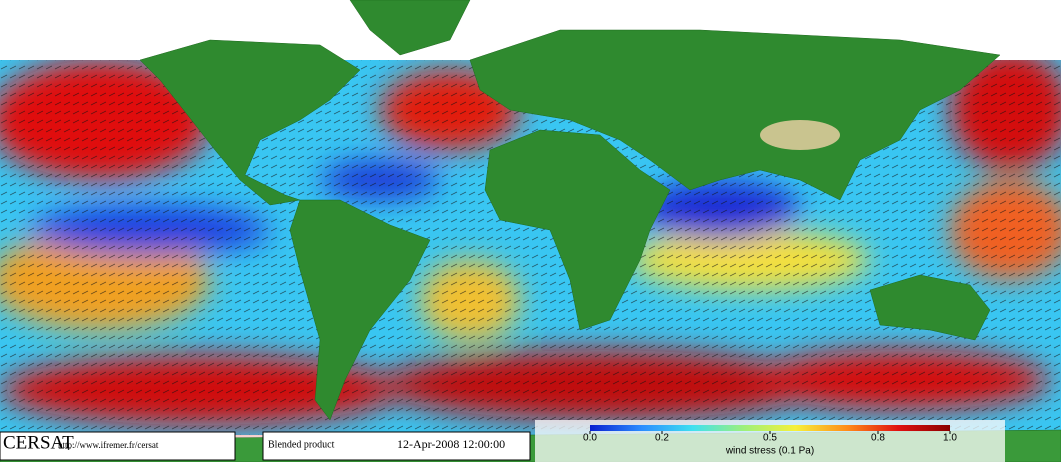 The height and width of the screenshot is (462, 1061). What do you see at coordinates (396, 446) in the screenshot?
I see `product-box` at bounding box center [396, 446].